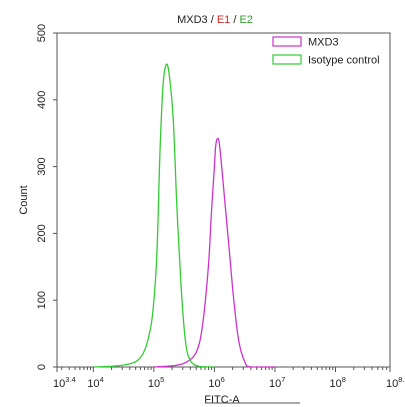 Image resolution: width=405 pixels, height=407 pixels. Describe the element at coordinates (46, 197) in the screenshot. I see `y-axis: 0 100 200 300 400 500` at that location.